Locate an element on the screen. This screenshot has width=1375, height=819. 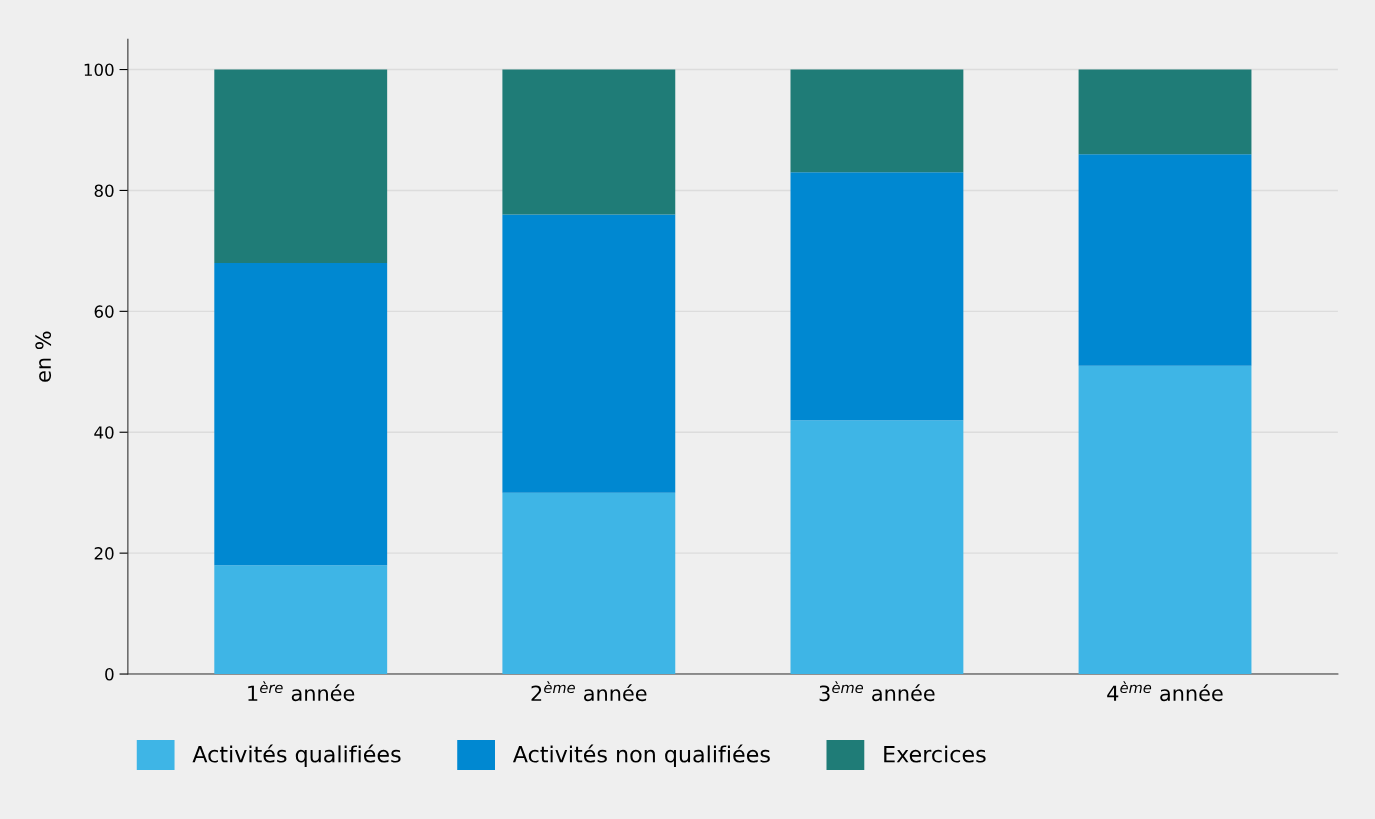
y-tick-label: 60 is located at coordinates (104, 311).